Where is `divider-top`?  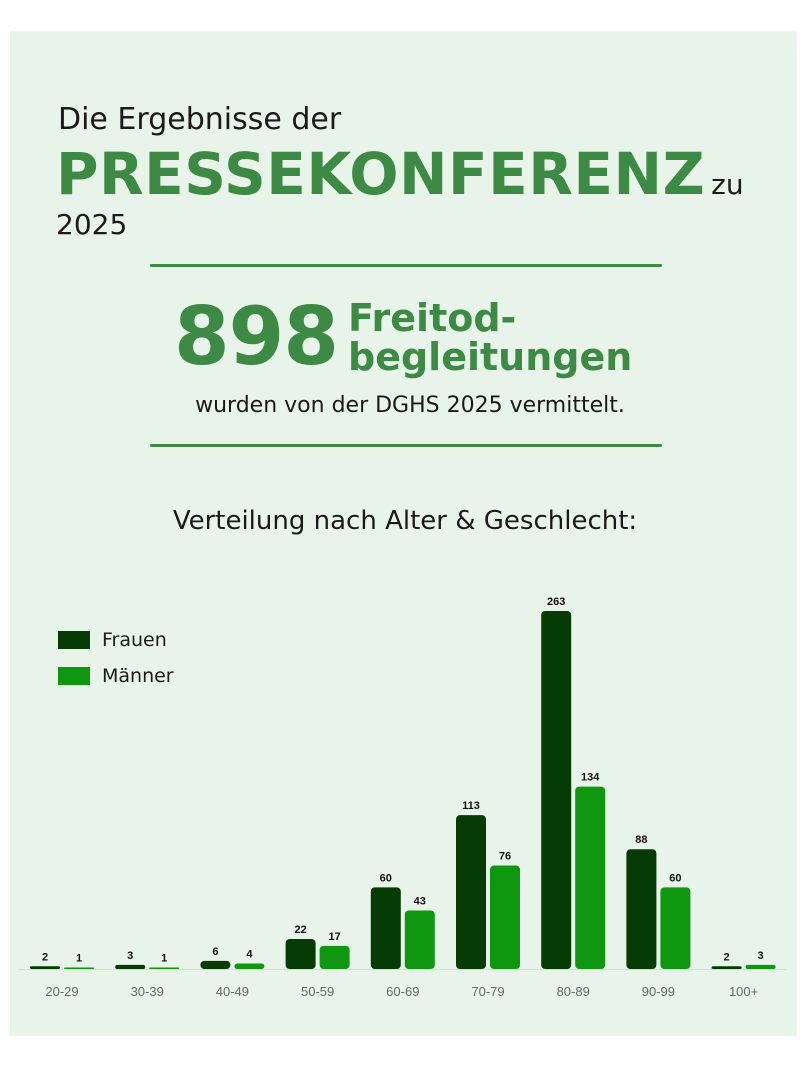 divider-top is located at coordinates (406, 265).